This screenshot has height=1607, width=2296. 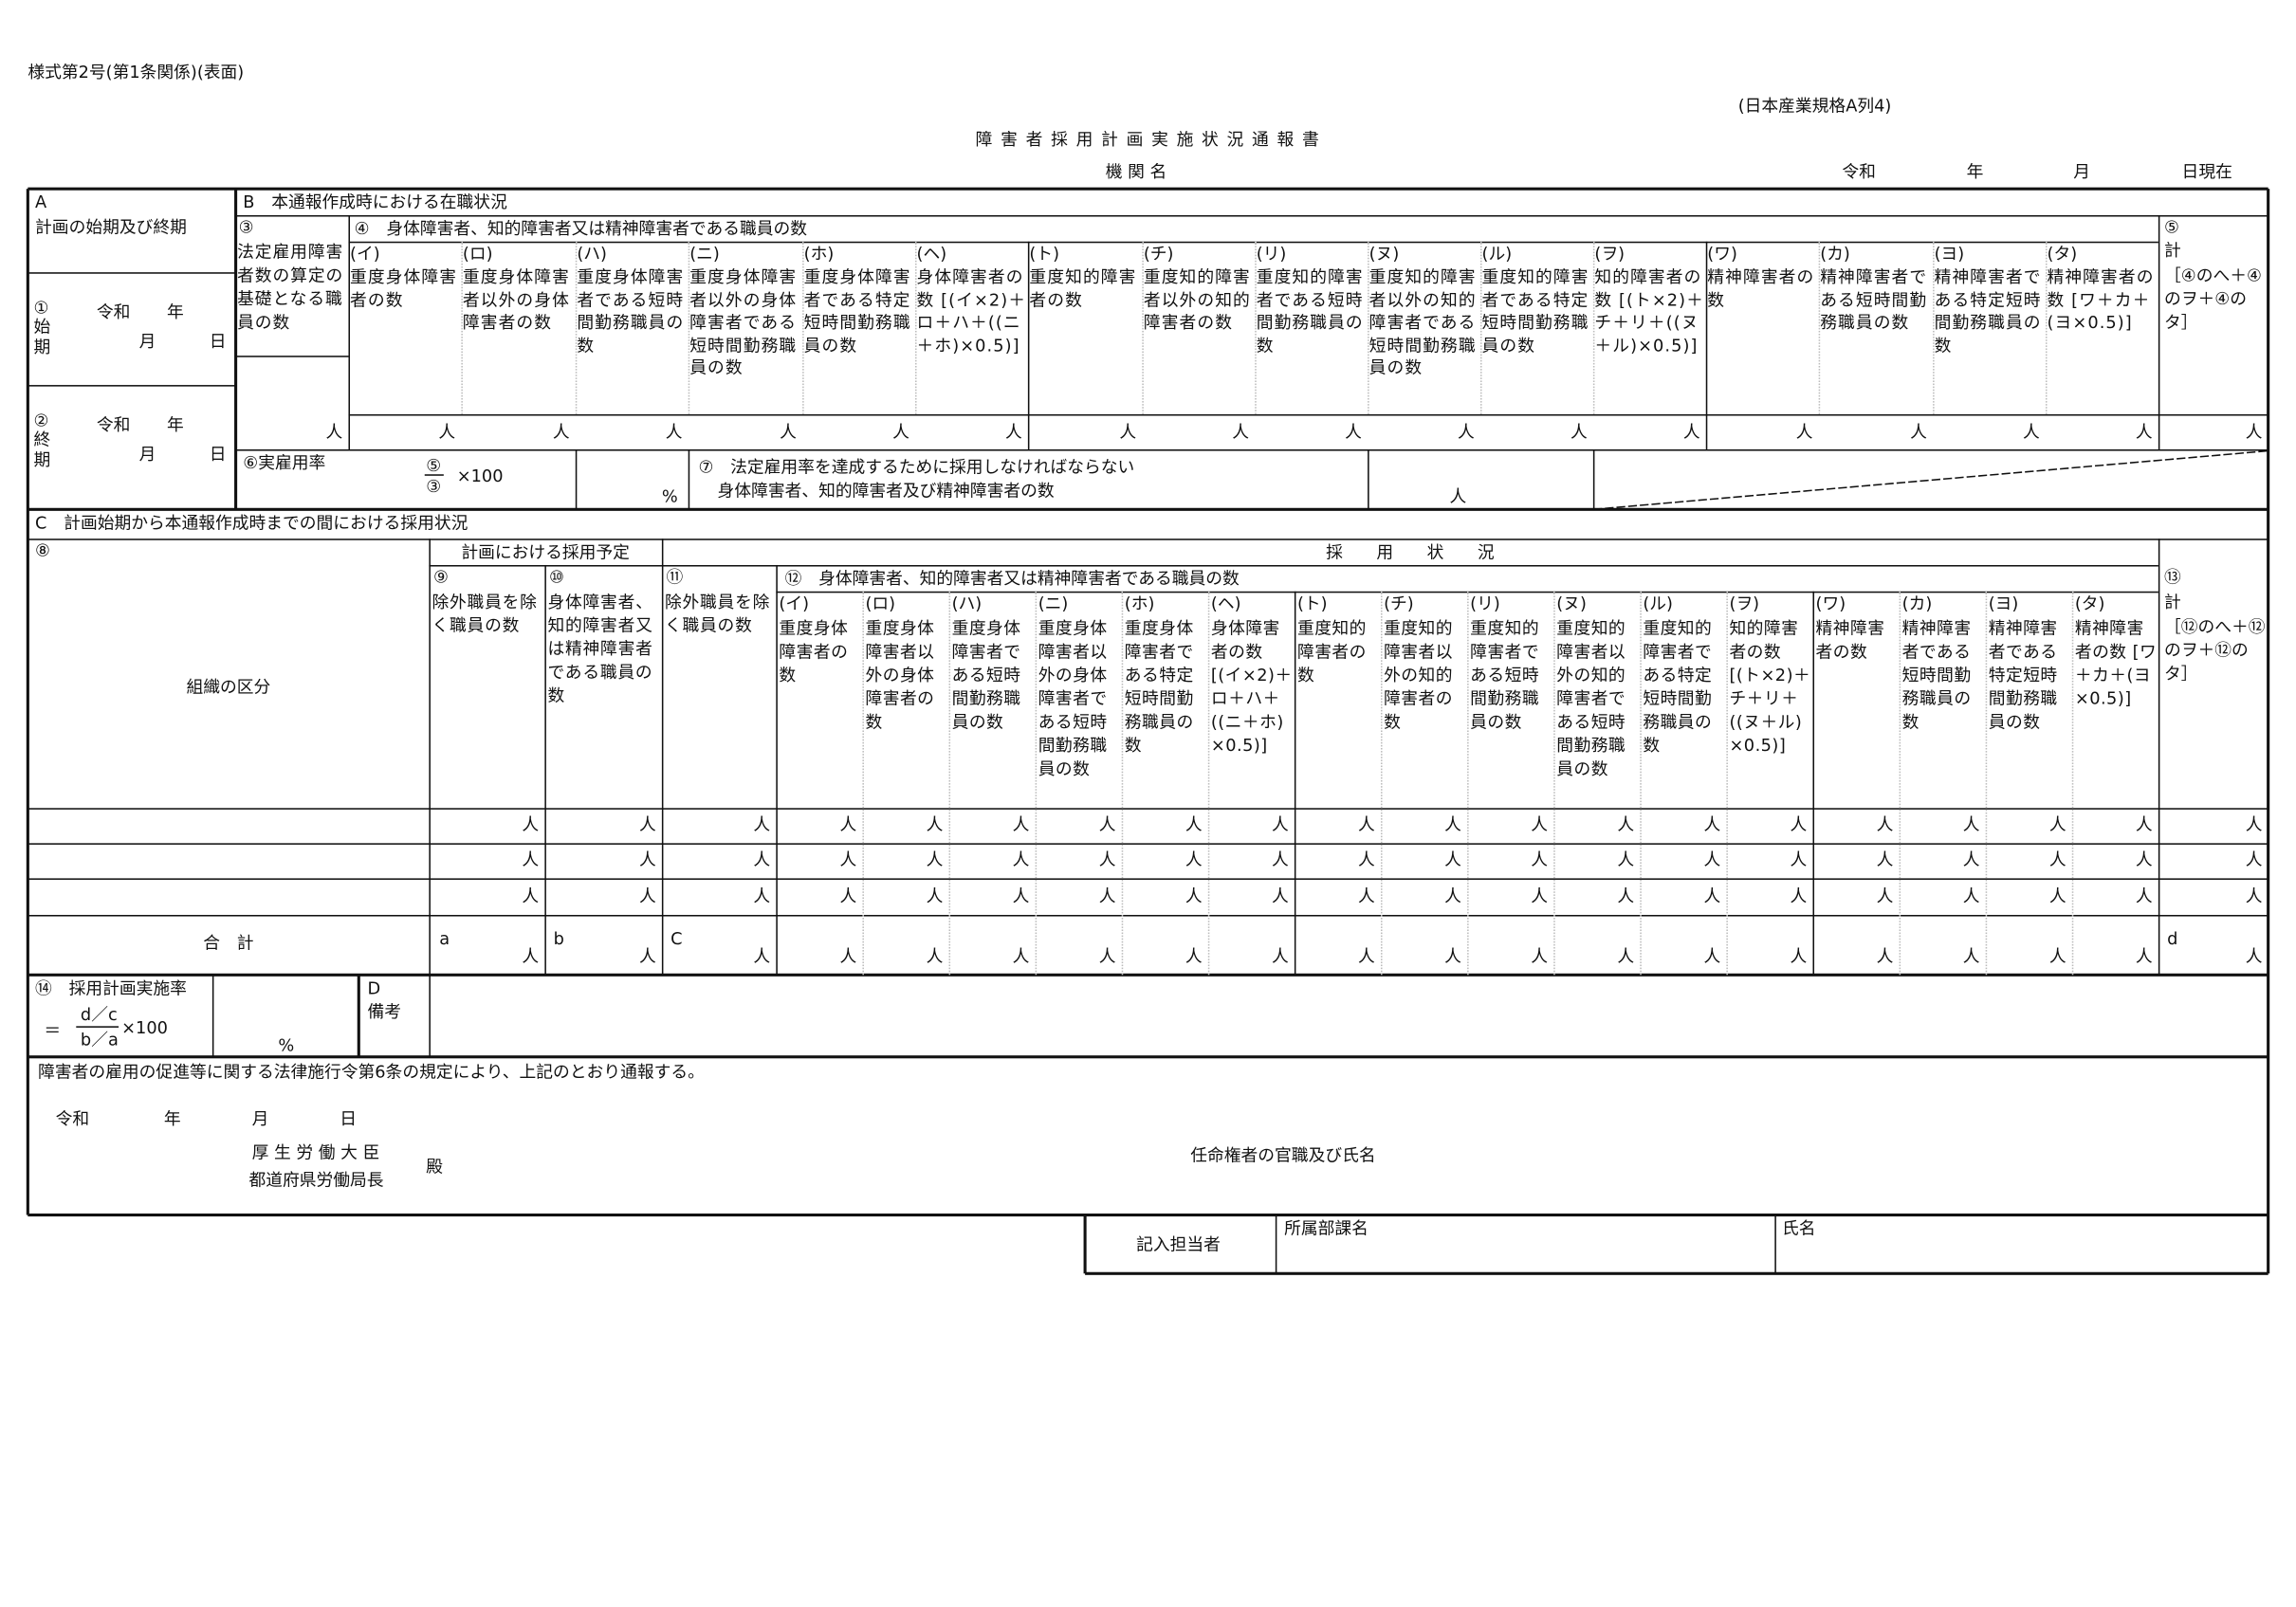 I want to click on department-field: 所属部課名, so click(x=1326, y=1228).